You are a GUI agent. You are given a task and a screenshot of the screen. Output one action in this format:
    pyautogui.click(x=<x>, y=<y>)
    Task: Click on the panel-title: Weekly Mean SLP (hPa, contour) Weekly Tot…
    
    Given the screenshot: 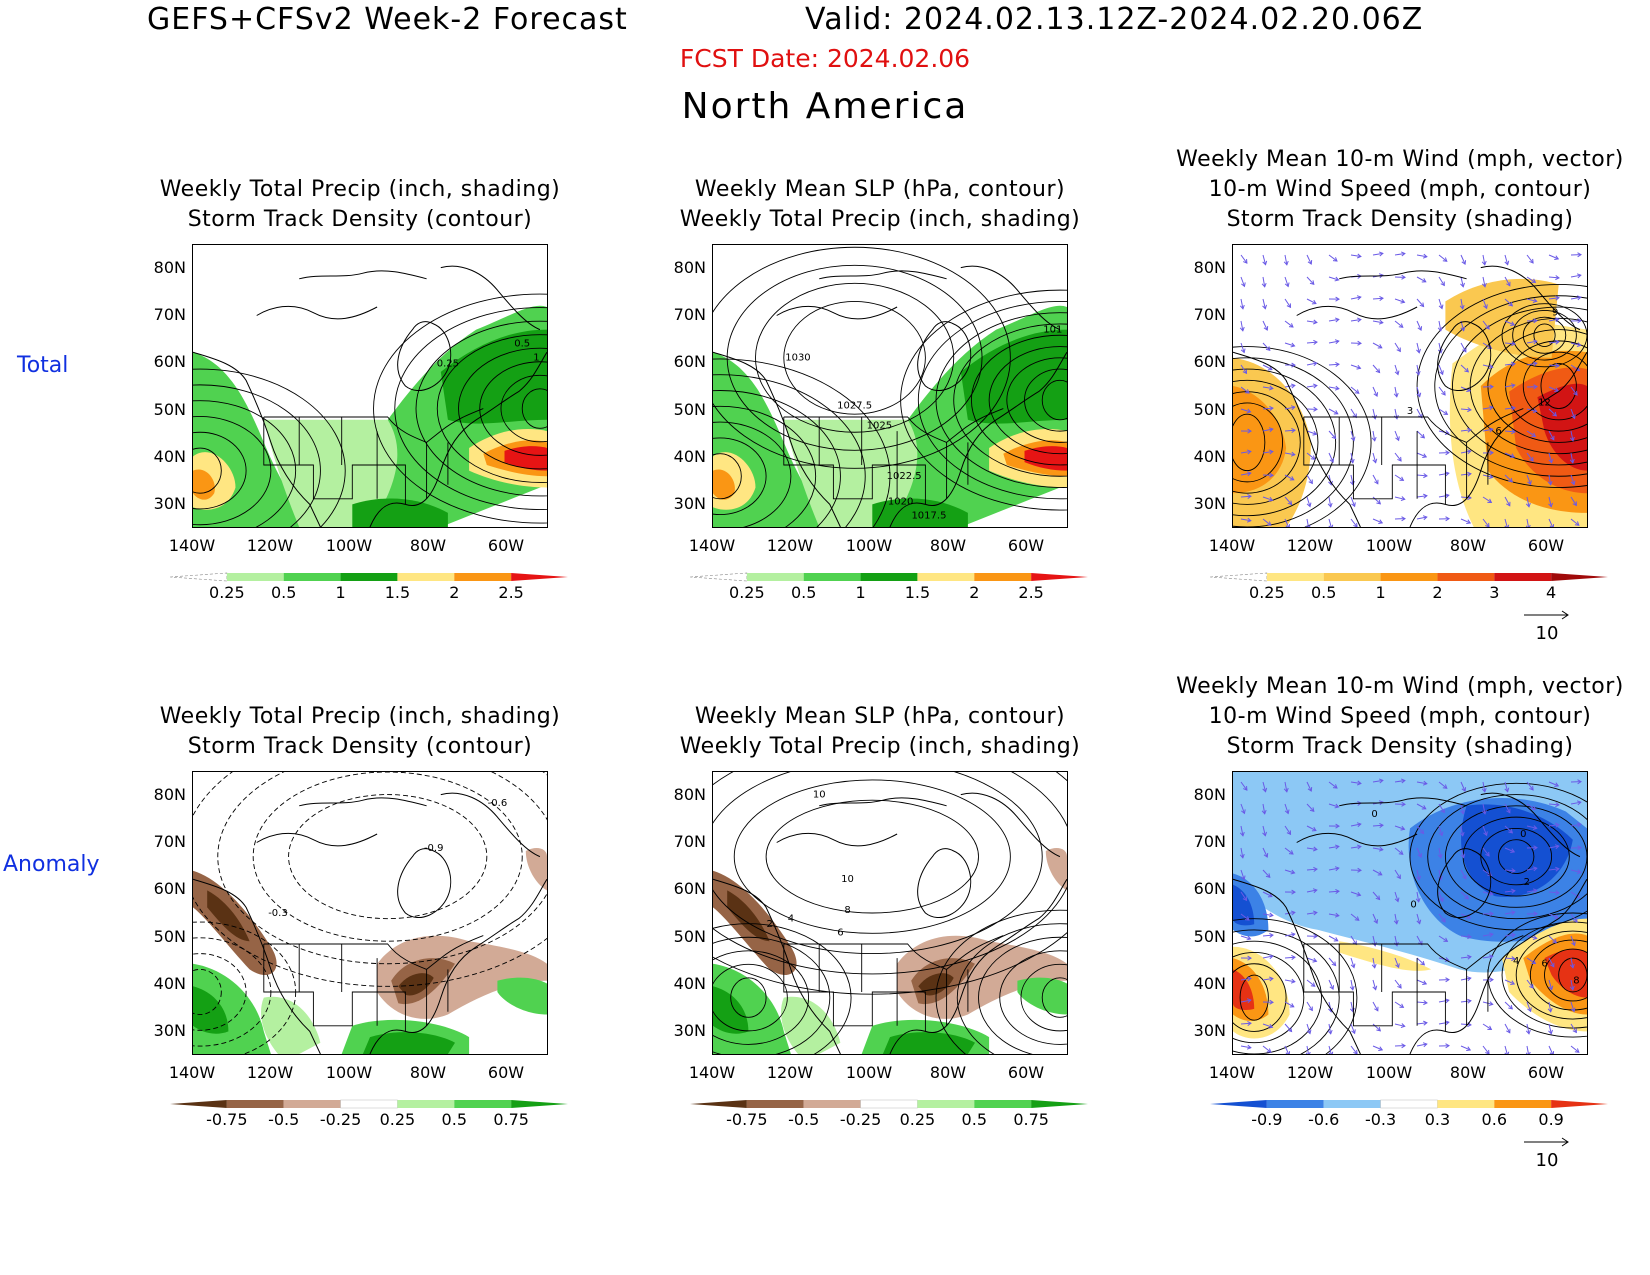 What is the action you would take?
    pyautogui.click(x=880, y=205)
    